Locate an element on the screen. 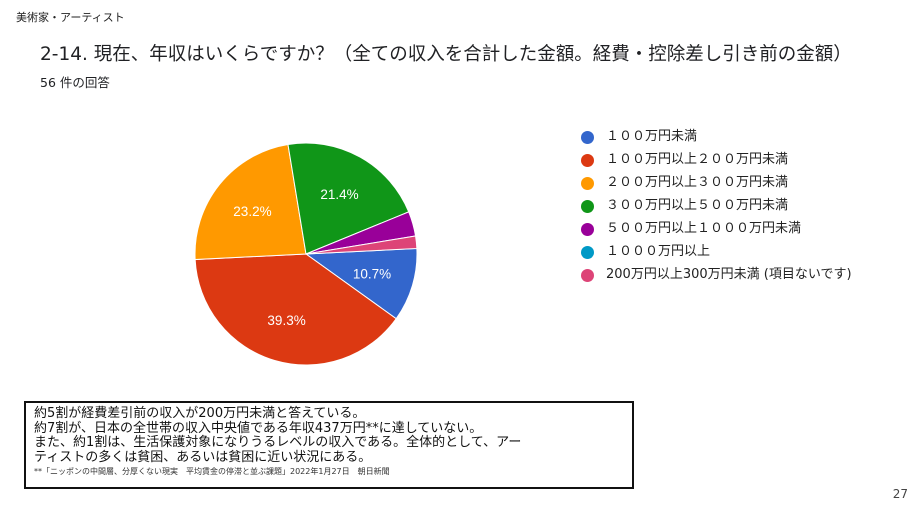  slice-label: 23.2% is located at coordinates (252, 211).